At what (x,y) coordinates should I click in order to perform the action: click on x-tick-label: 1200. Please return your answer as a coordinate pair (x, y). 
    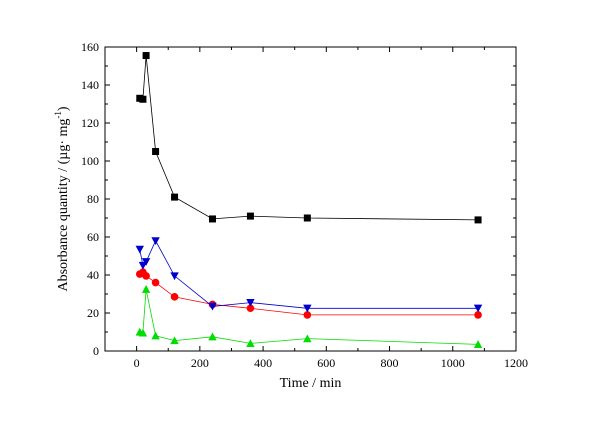
    Looking at the image, I should click on (516, 363).